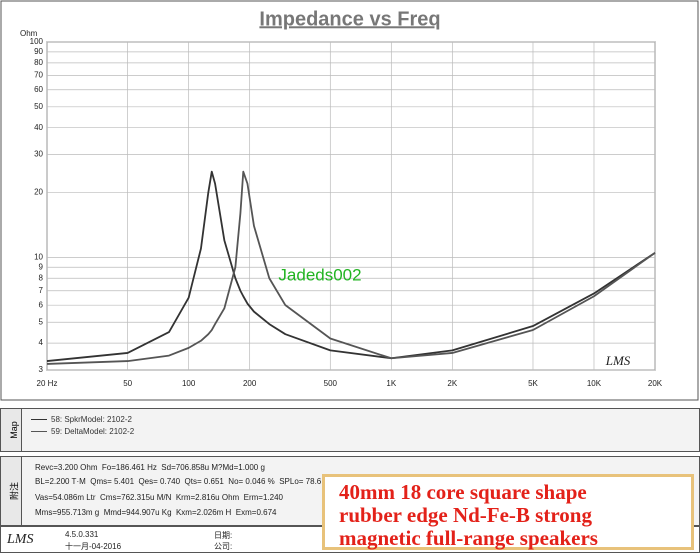 The width and height of the screenshot is (700, 553). What do you see at coordinates (41, 290) in the screenshot?
I see `y-tick-label: 7` at bounding box center [41, 290].